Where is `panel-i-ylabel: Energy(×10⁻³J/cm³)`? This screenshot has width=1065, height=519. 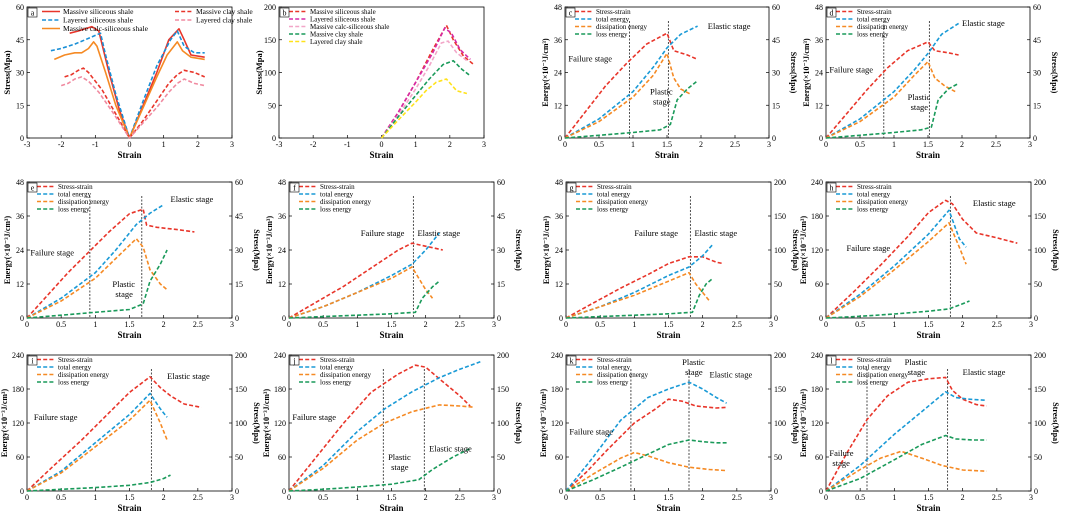 panel-i-ylabel: Energy(×10⁻³J/cm³) is located at coordinates (4, 423).